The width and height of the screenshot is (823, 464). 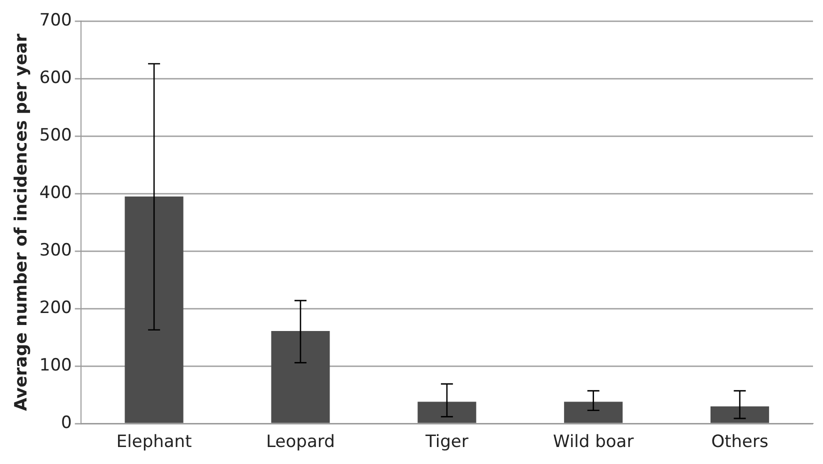 I want to click on y-tick-label: 600, so click(x=55, y=78).